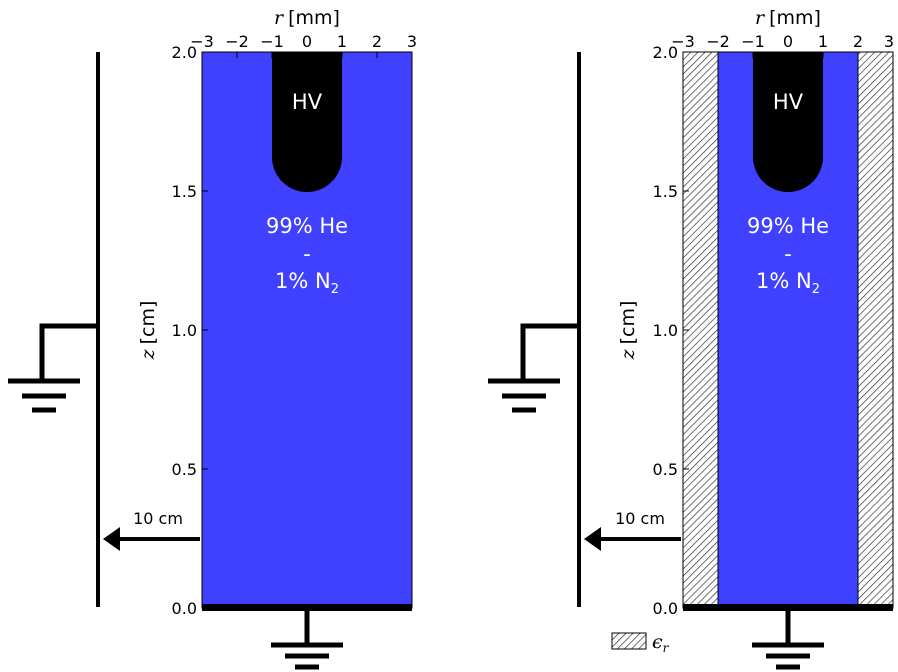  Describe the element at coordinates (44, 395) in the screenshot. I see `left-wall-ground-icon` at that location.